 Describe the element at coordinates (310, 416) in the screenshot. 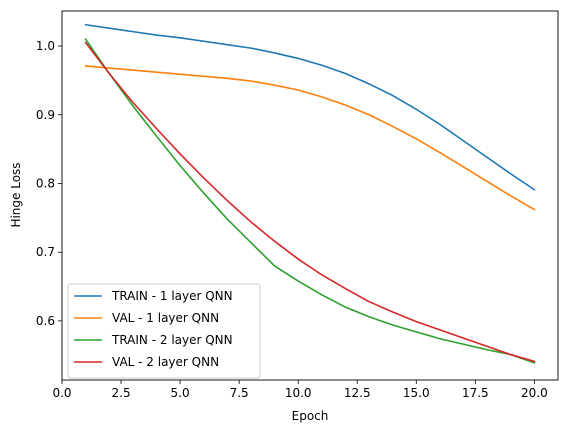

I see `x-axis-label: Epoch` at that location.